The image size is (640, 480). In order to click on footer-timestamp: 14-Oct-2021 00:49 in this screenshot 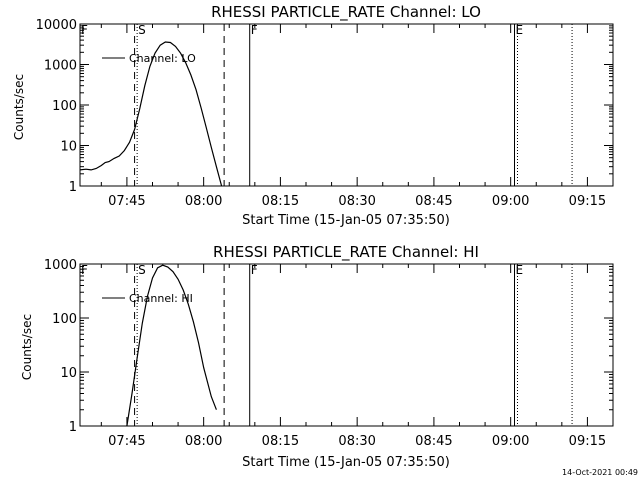, I will do `click(600, 472)`.